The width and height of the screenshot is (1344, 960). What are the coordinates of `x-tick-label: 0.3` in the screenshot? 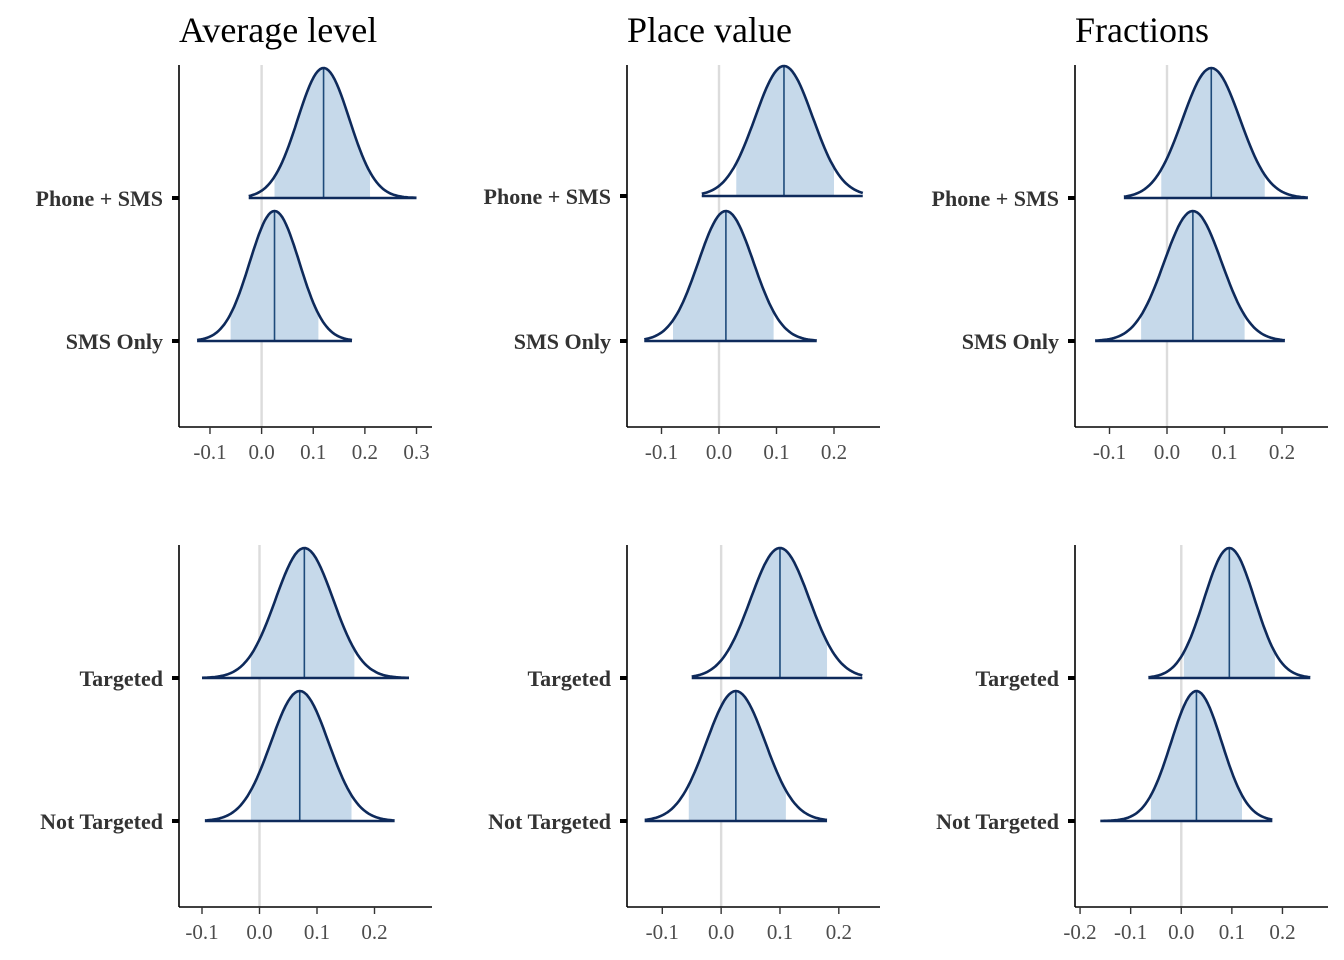 It's located at (416, 452).